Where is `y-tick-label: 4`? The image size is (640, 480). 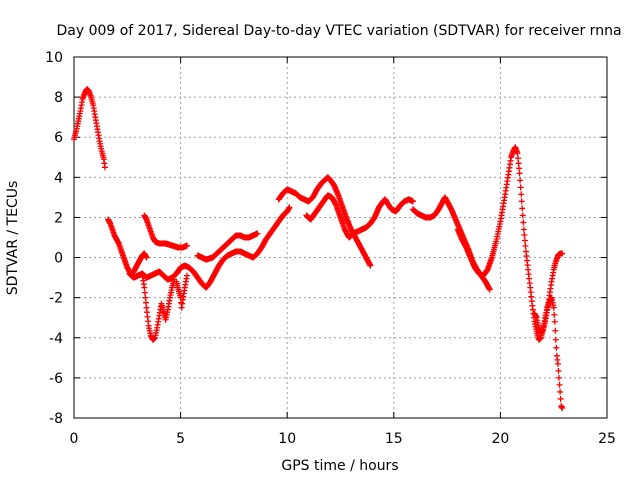
y-tick-label: 4 is located at coordinates (58, 178).